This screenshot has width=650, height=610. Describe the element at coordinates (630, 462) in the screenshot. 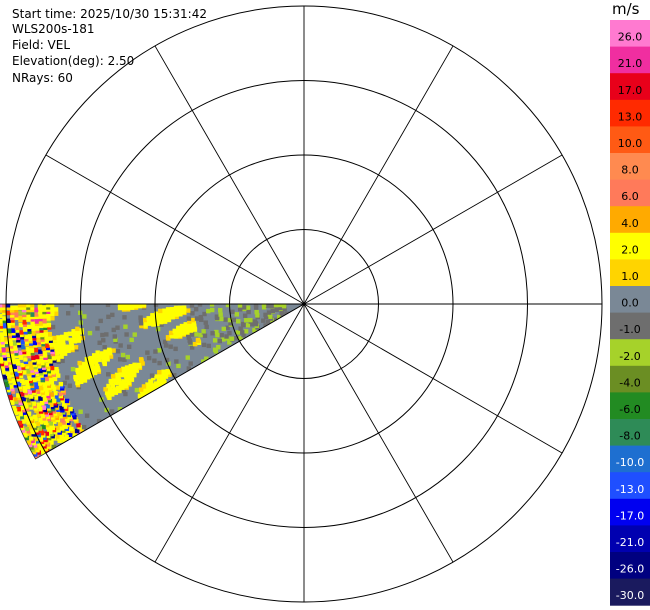

I see `colorbar-tick: -10.0` at that location.